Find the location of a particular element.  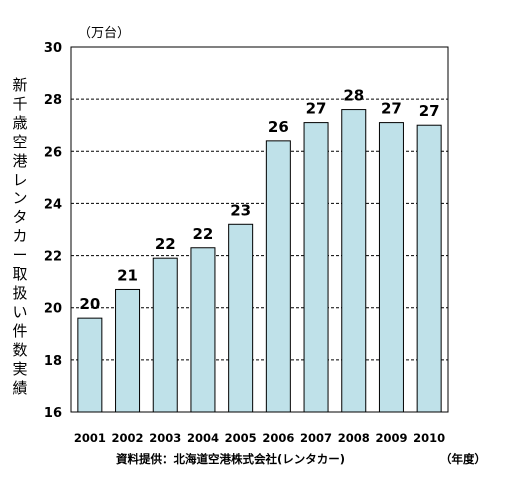

data-label: 28 is located at coordinates (353, 96).